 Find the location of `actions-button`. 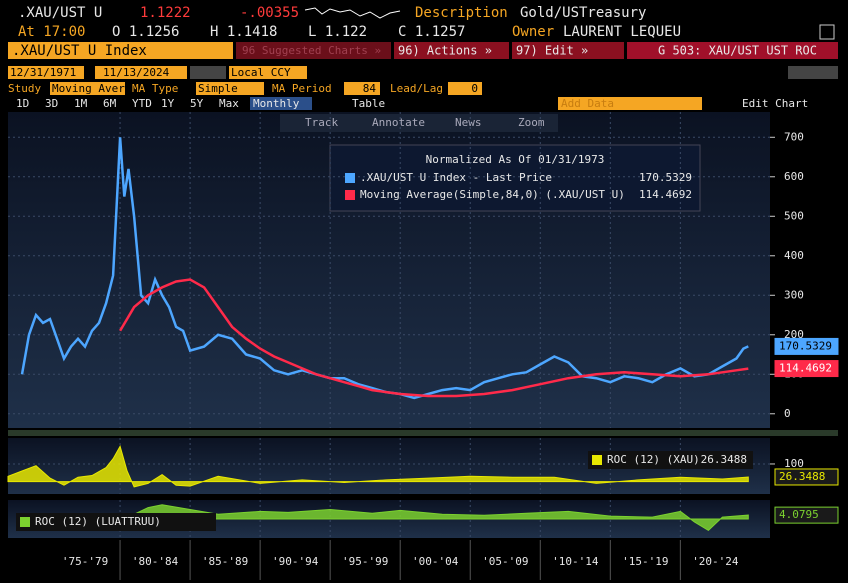

actions-button is located at coordinates (451, 50).